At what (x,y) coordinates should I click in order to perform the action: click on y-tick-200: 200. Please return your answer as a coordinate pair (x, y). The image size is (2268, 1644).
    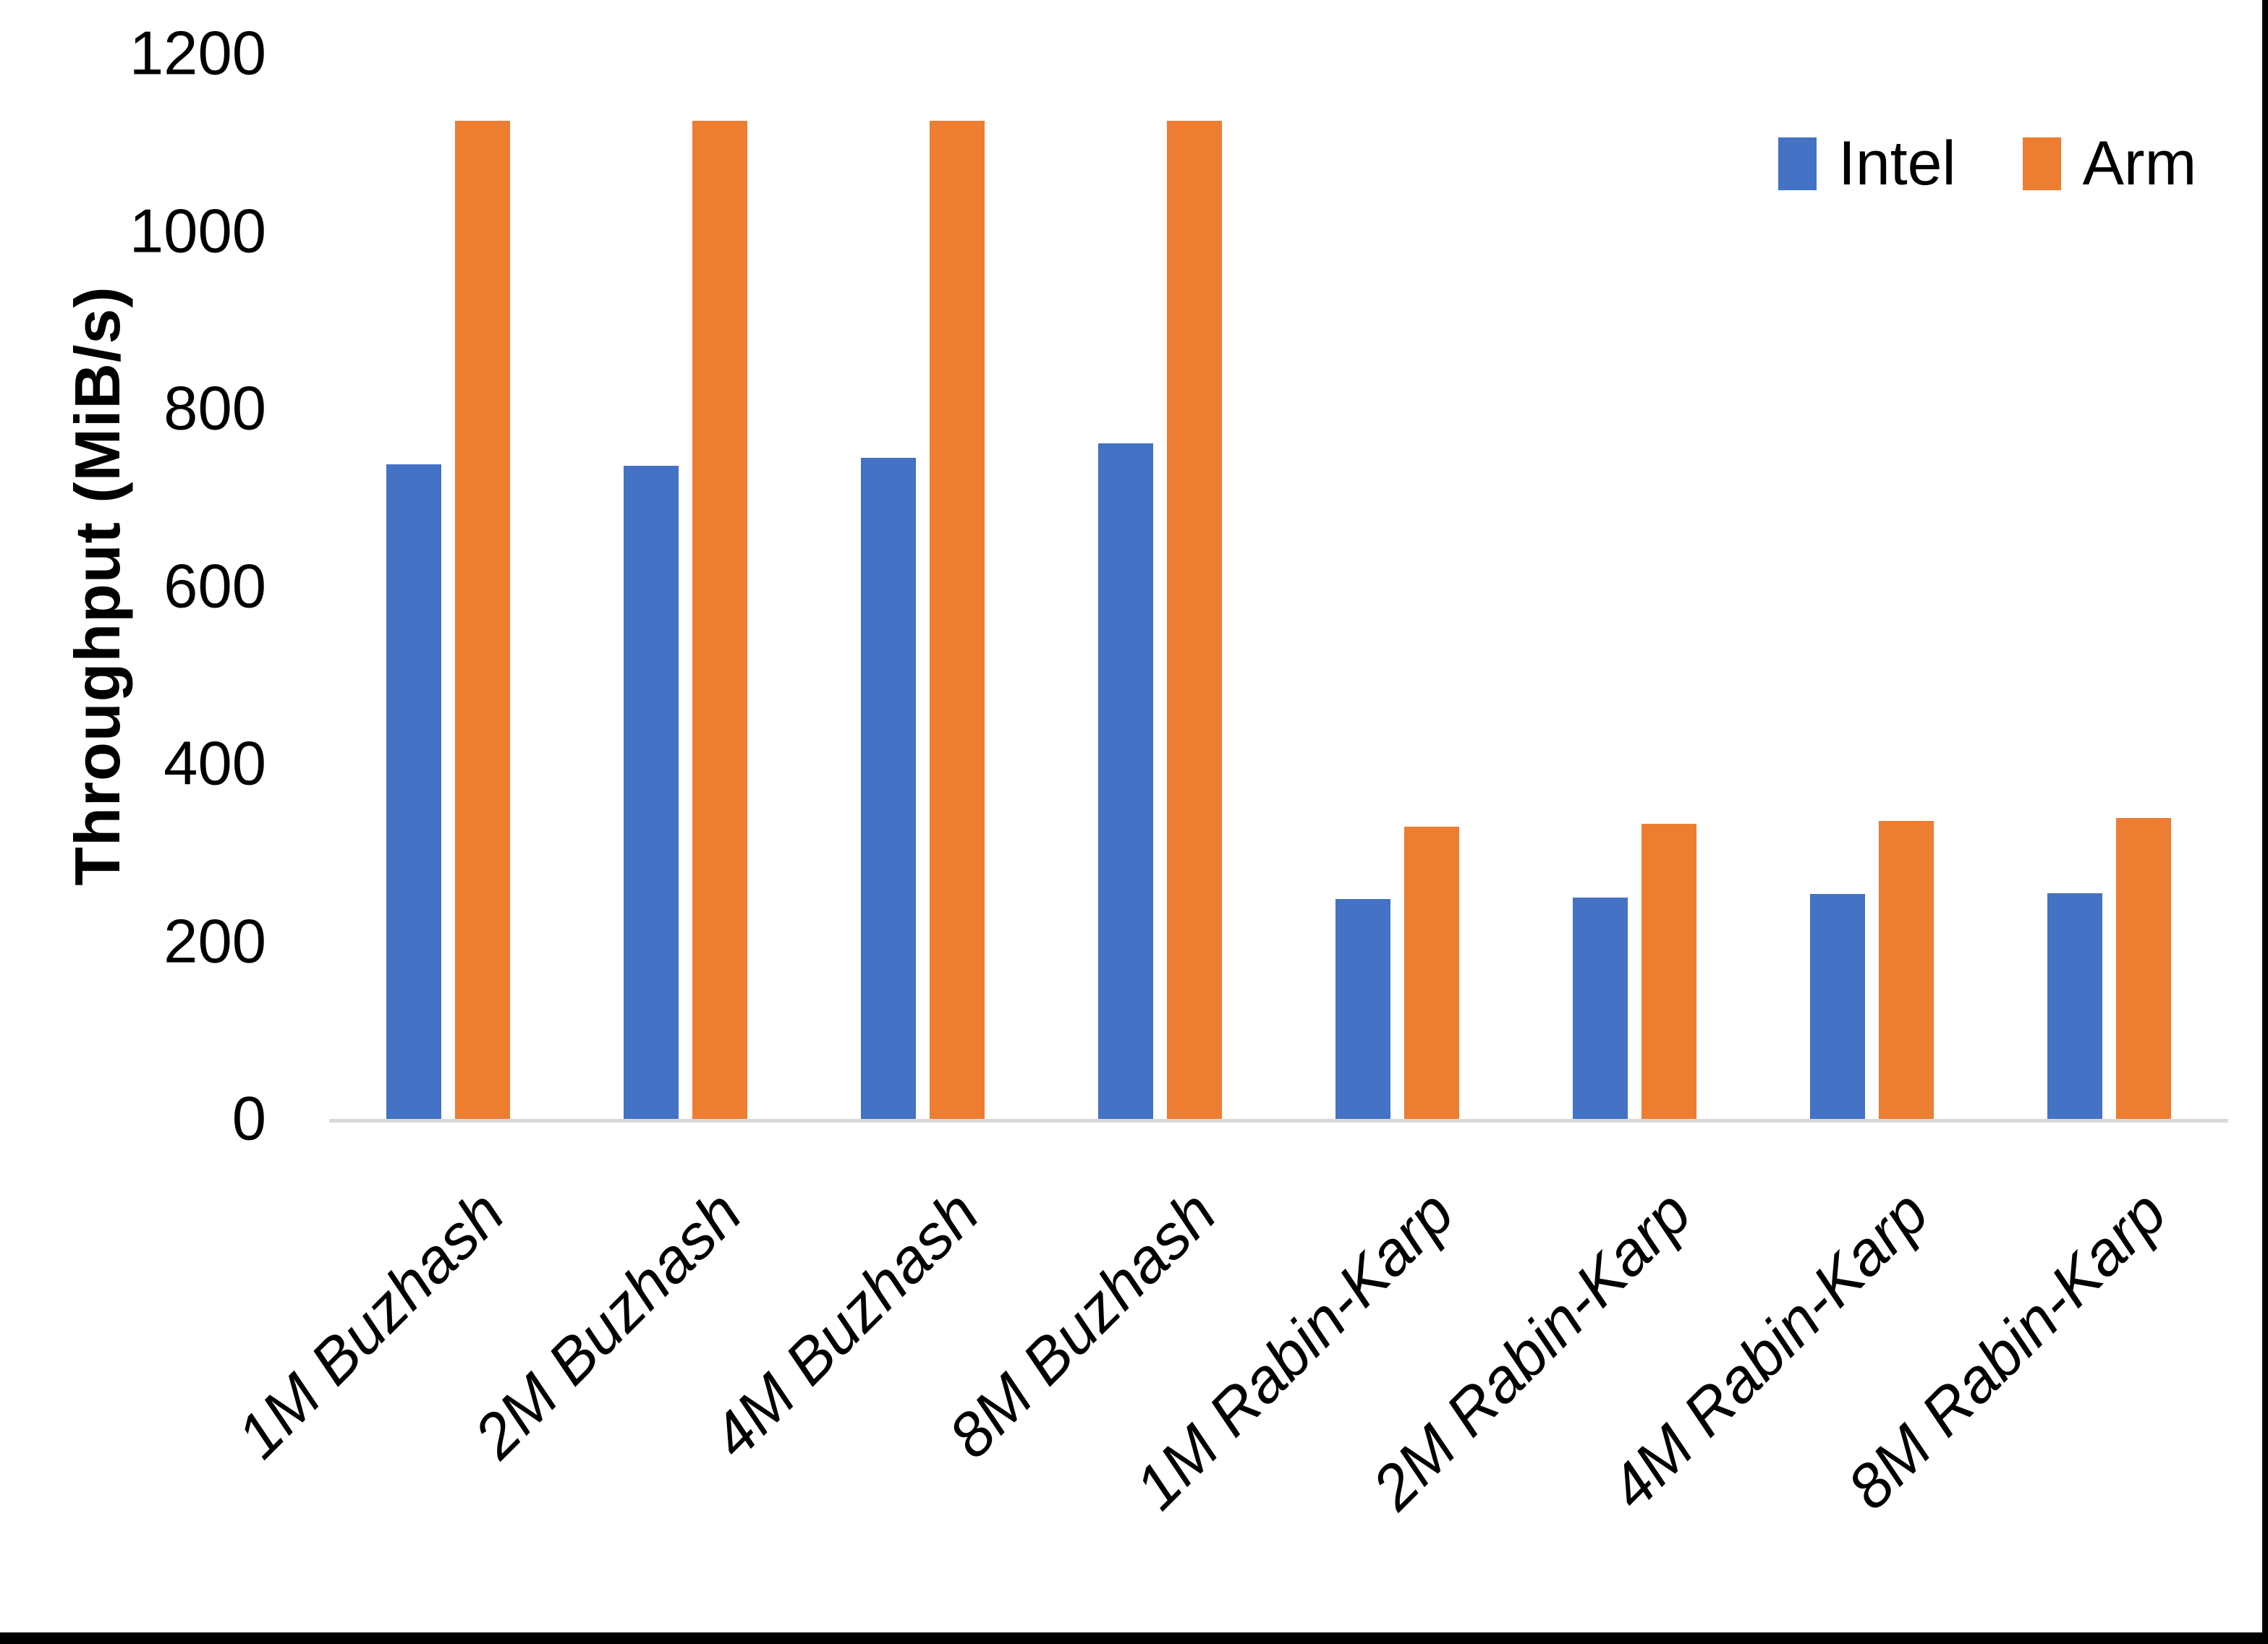
    Looking at the image, I should click on (215, 941).